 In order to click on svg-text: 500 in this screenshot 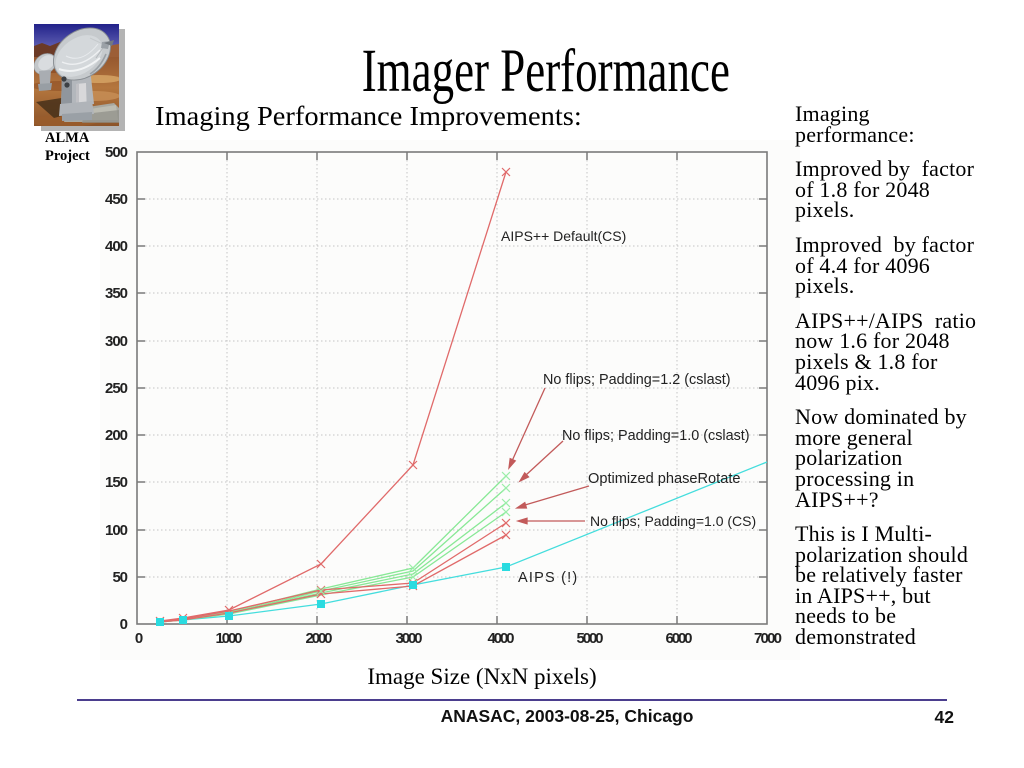, I will do `click(116, 152)`.